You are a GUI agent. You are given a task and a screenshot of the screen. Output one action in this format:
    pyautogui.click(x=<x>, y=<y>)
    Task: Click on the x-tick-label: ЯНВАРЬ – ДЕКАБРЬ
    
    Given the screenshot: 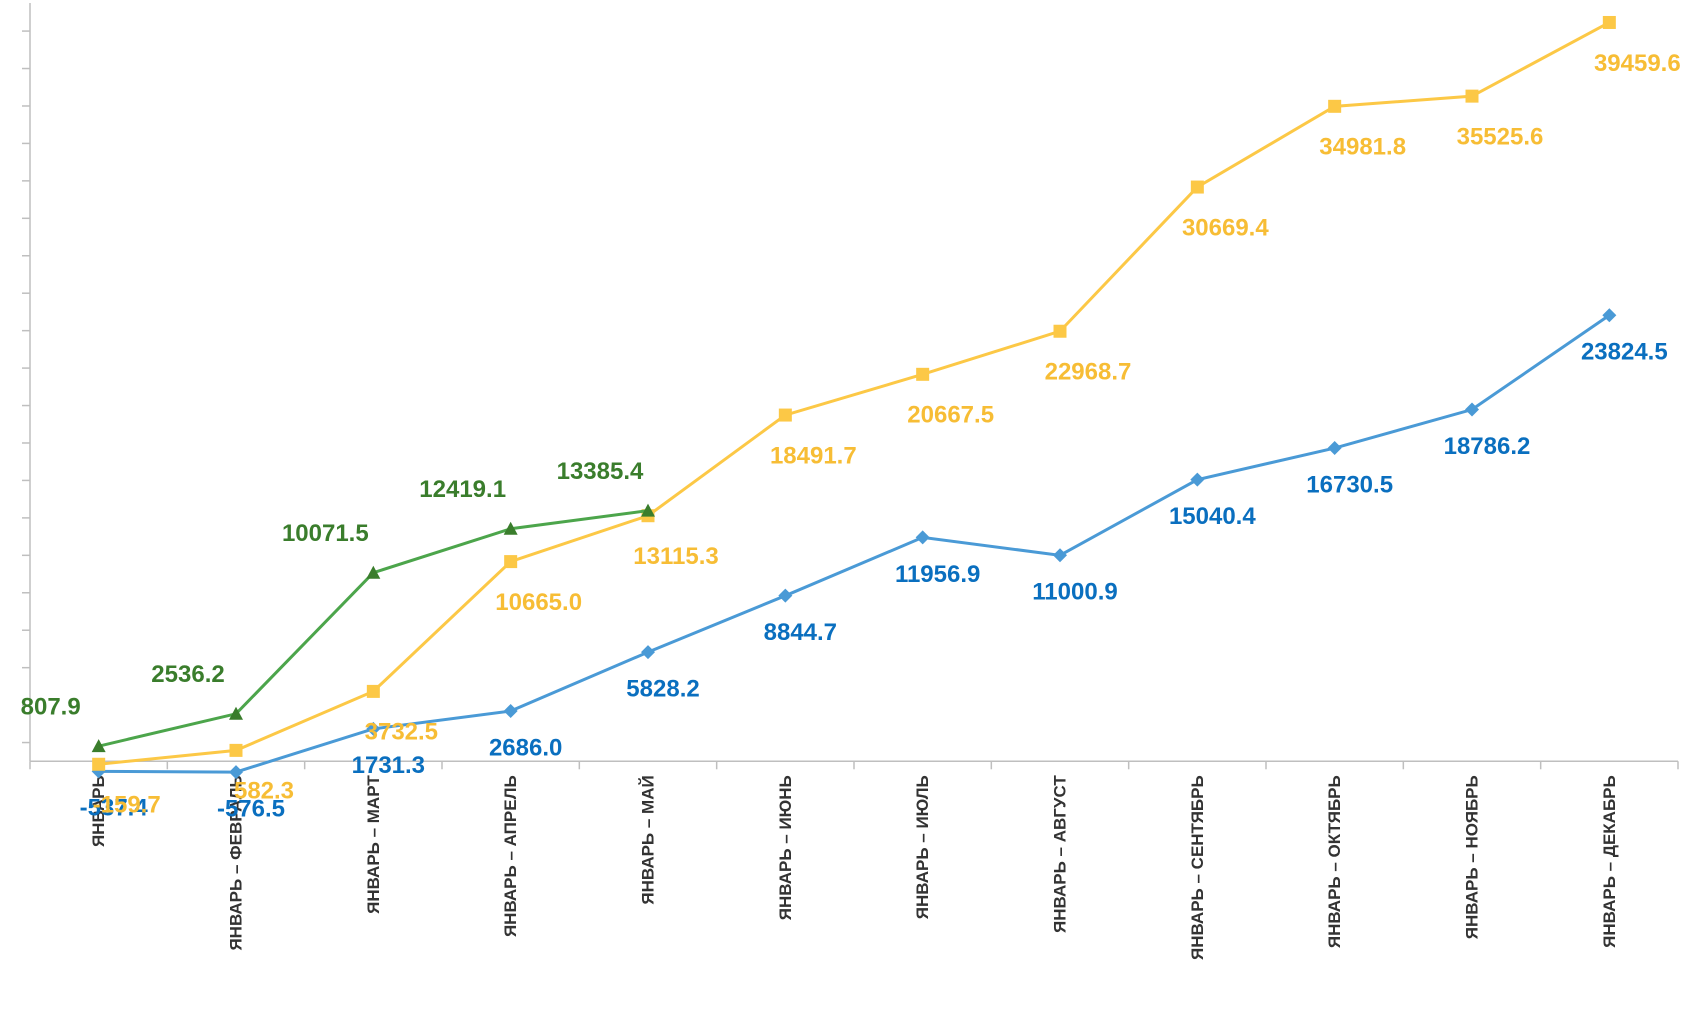 What is the action you would take?
    pyautogui.click(x=1609, y=861)
    